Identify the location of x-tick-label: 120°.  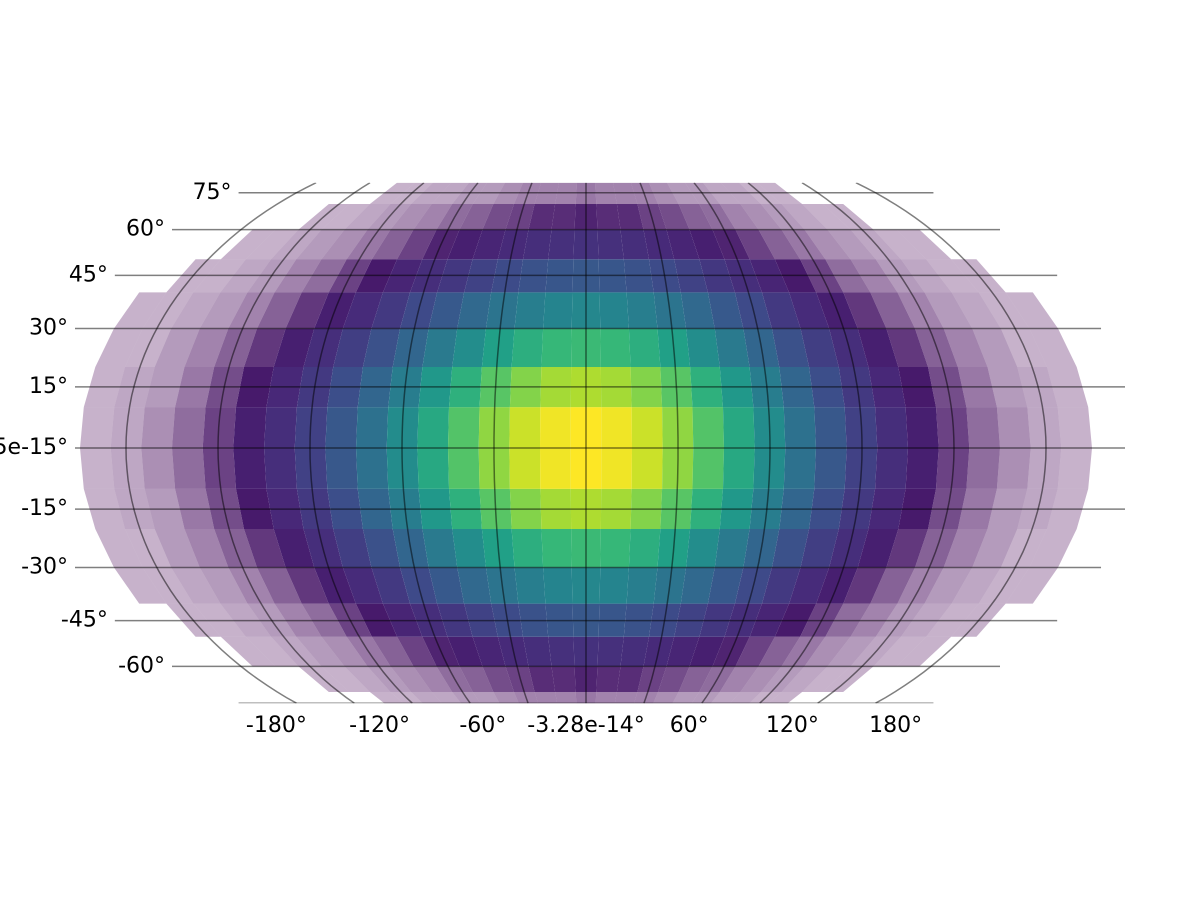
(792, 725).